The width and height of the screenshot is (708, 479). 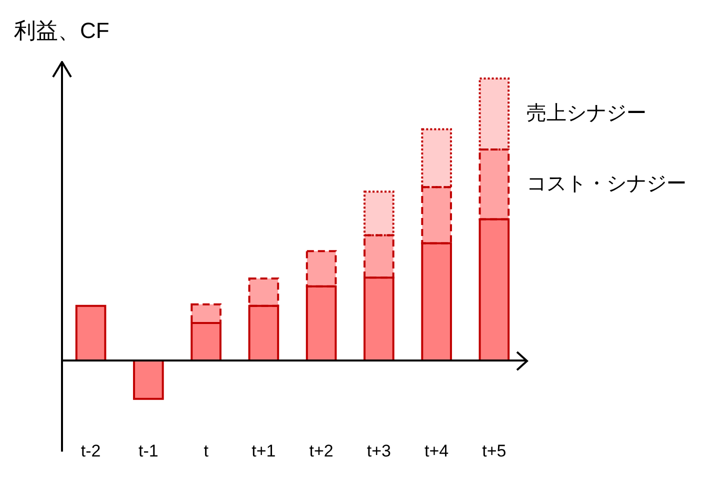 What do you see at coordinates (321, 450) in the screenshot?
I see `x-tick-label: t+2` at bounding box center [321, 450].